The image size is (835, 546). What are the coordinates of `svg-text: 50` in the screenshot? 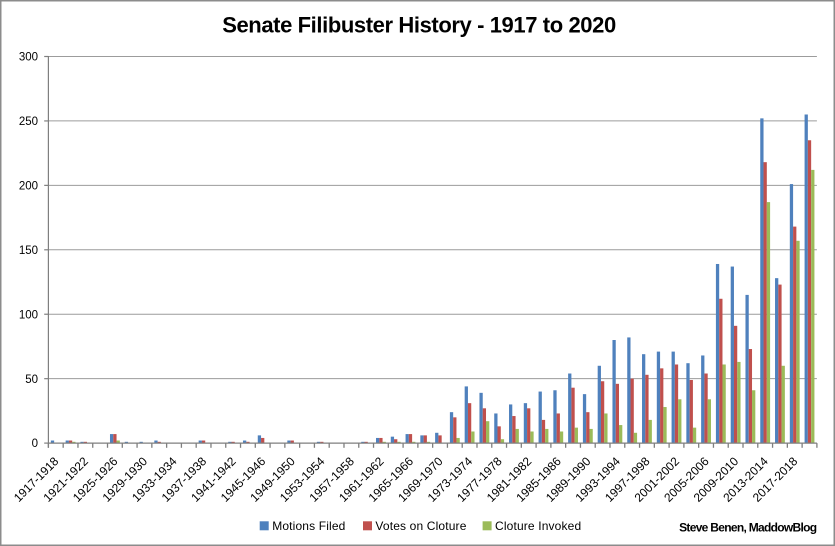 It's located at (31, 380).